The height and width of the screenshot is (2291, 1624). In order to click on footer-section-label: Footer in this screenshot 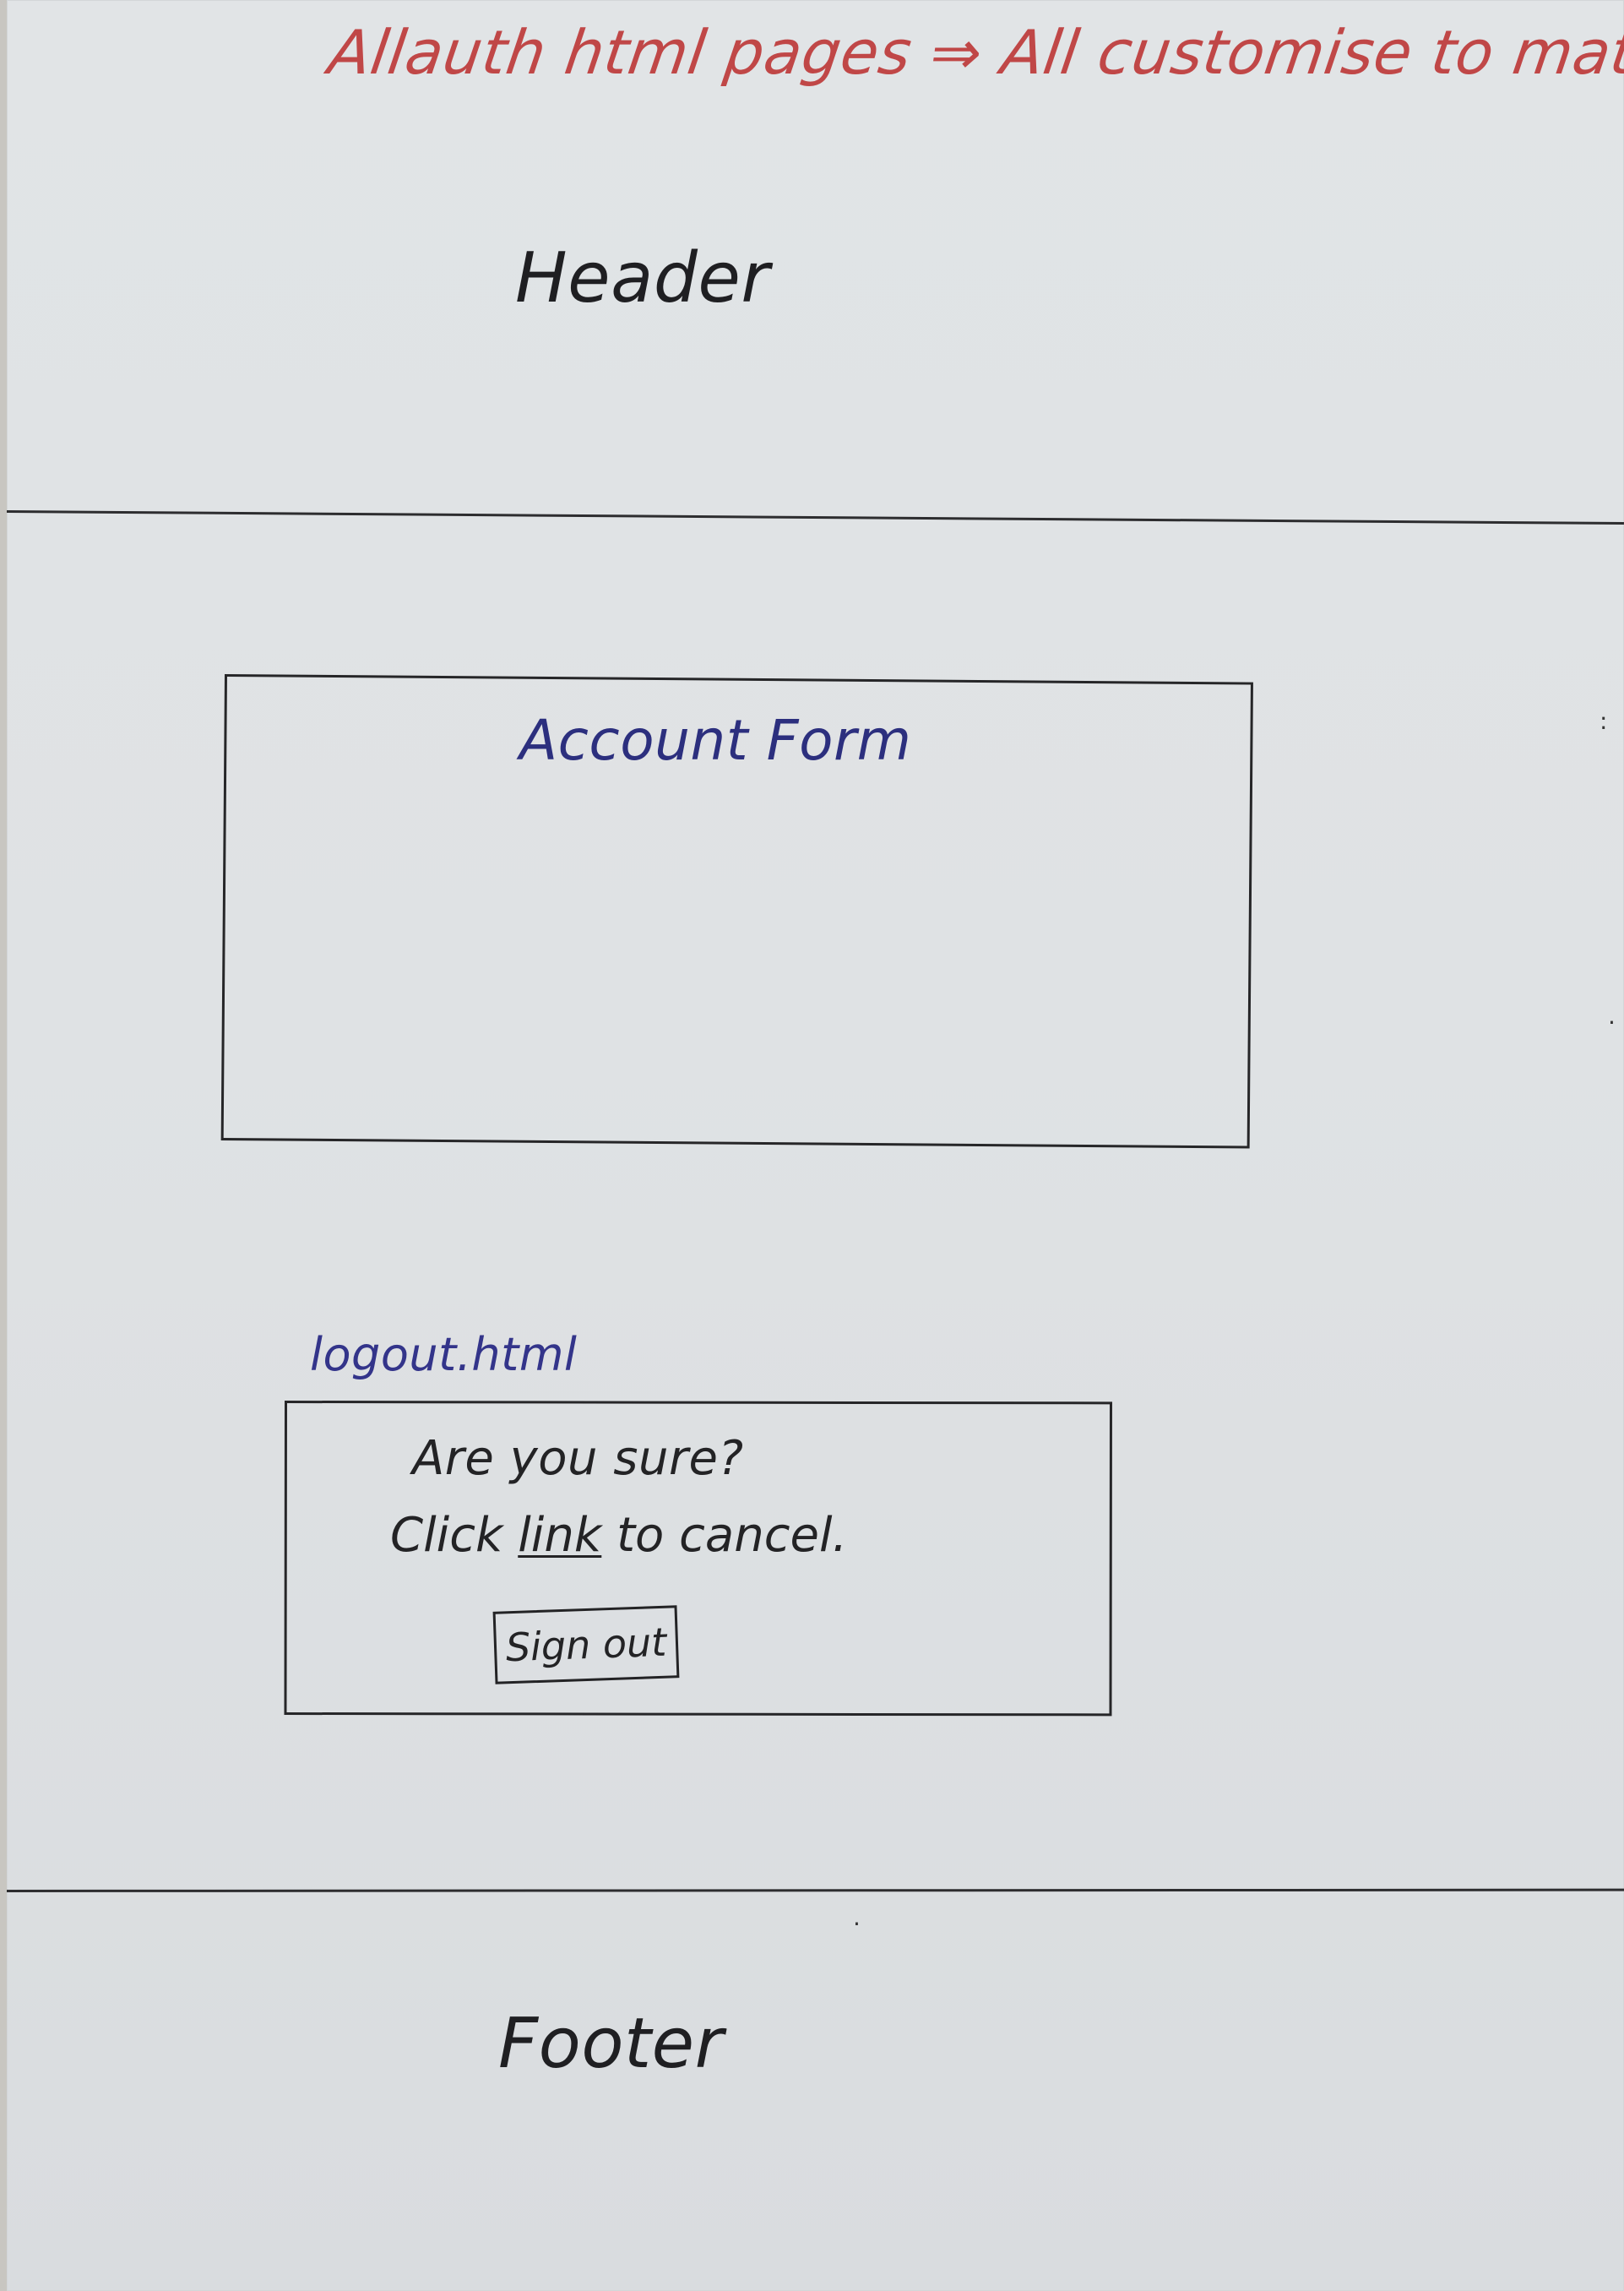, I will do `click(611, 2044)`.